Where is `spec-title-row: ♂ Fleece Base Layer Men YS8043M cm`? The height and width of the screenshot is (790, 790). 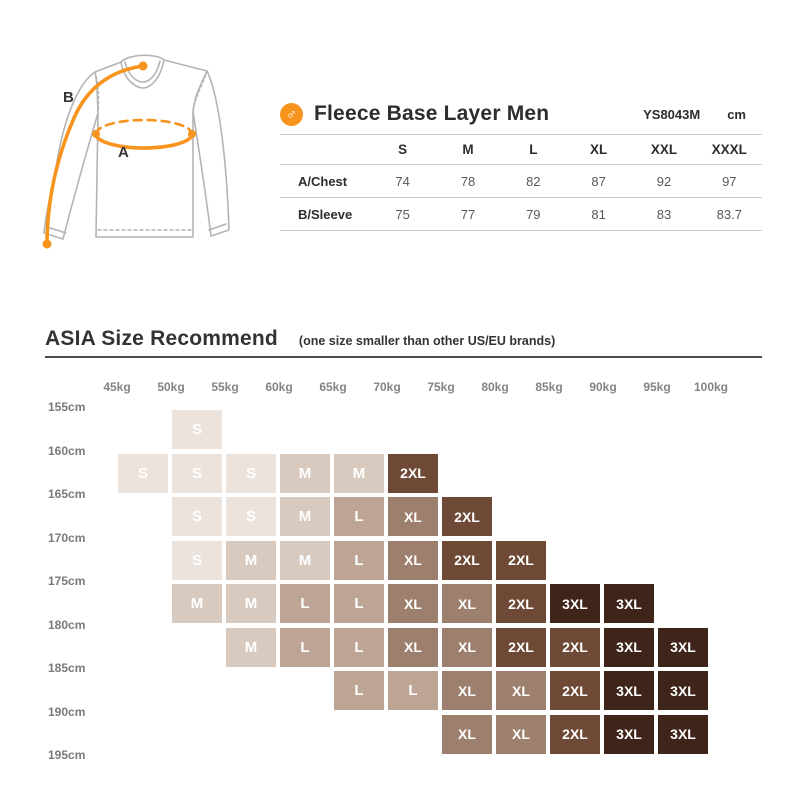
spec-title-row: ♂ Fleece Base Layer Men YS8043M cm is located at coordinates (521, 114).